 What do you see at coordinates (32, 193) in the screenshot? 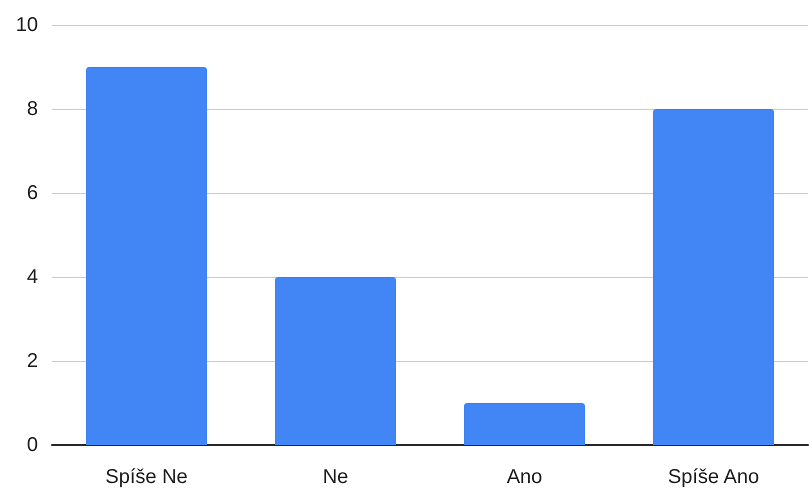
I see `y-tick-label: 6` at bounding box center [32, 193].